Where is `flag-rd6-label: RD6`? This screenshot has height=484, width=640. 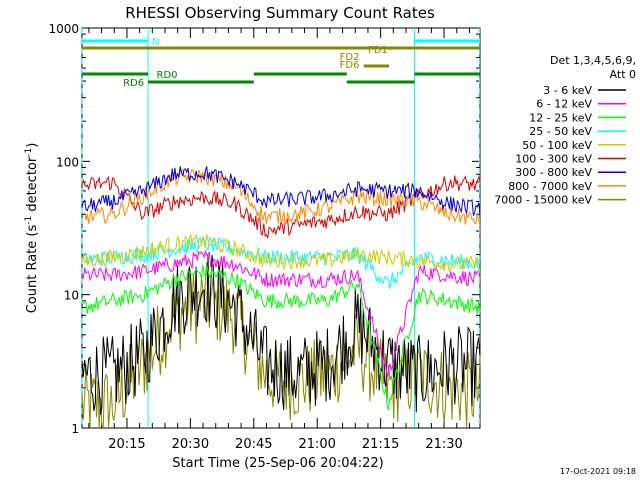 flag-rd6-label: RD6 is located at coordinates (133, 83).